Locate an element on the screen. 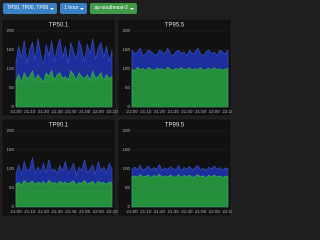 The height and width of the screenshot is (240, 320). panel-title: TP95.5 is located at coordinates (175, 26).